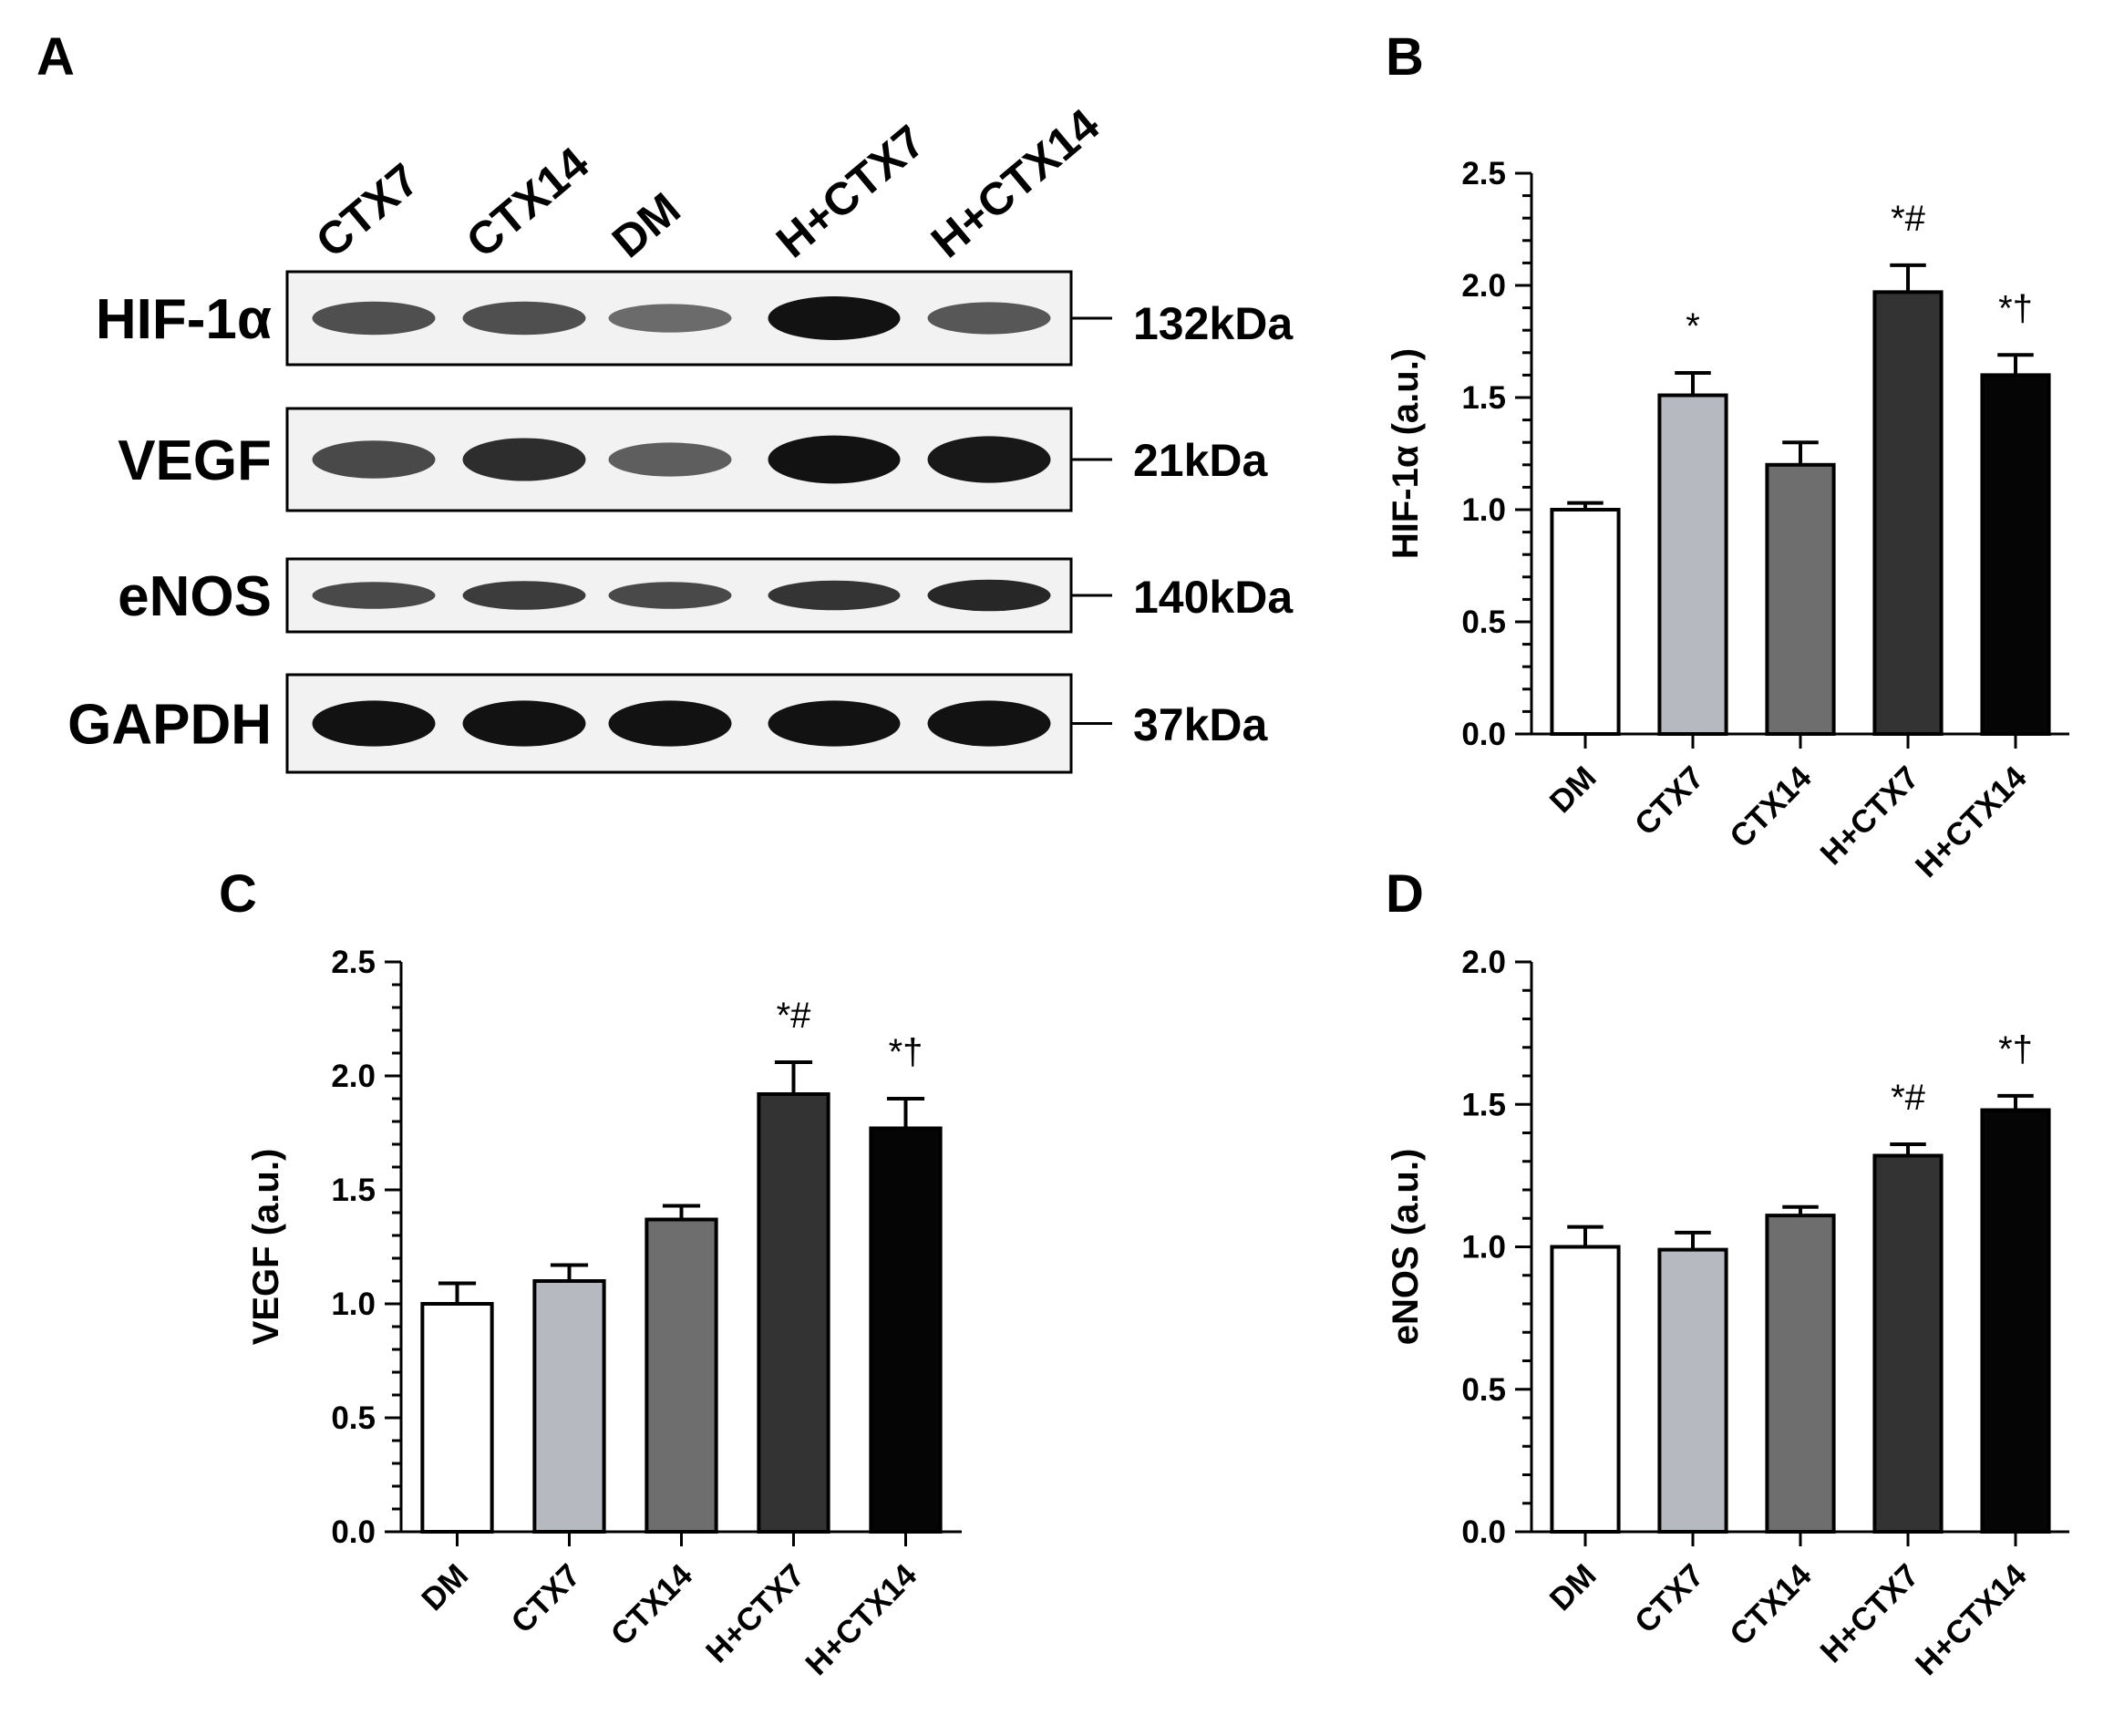 Image resolution: width=2114 pixels, height=1736 pixels. I want to click on lane-label: H+CTX14, so click(1015, 182).